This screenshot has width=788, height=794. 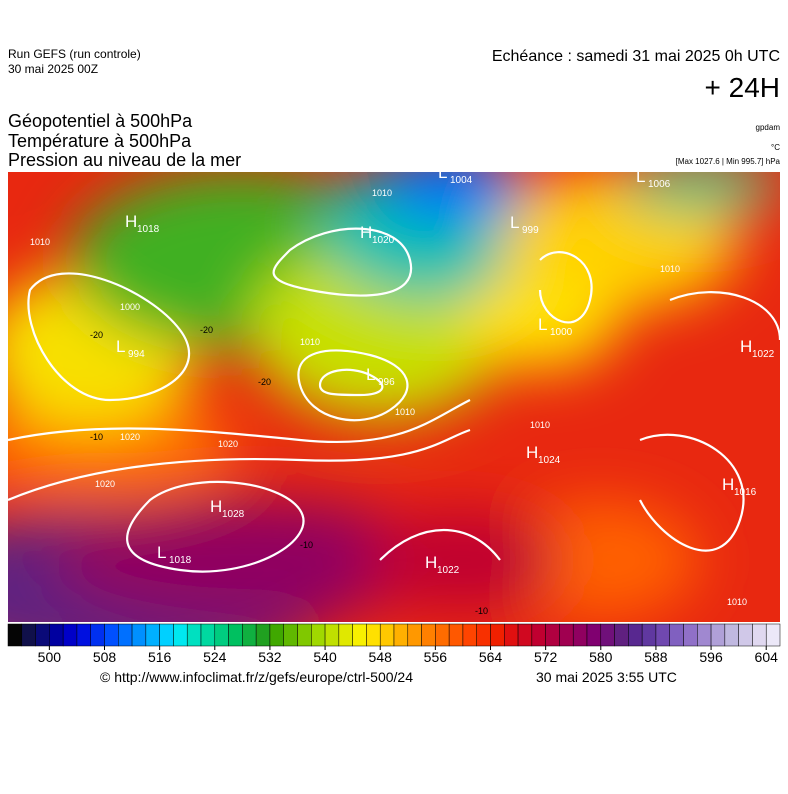 I want to click on colorbar-tick-label: 604, so click(x=767, y=657).